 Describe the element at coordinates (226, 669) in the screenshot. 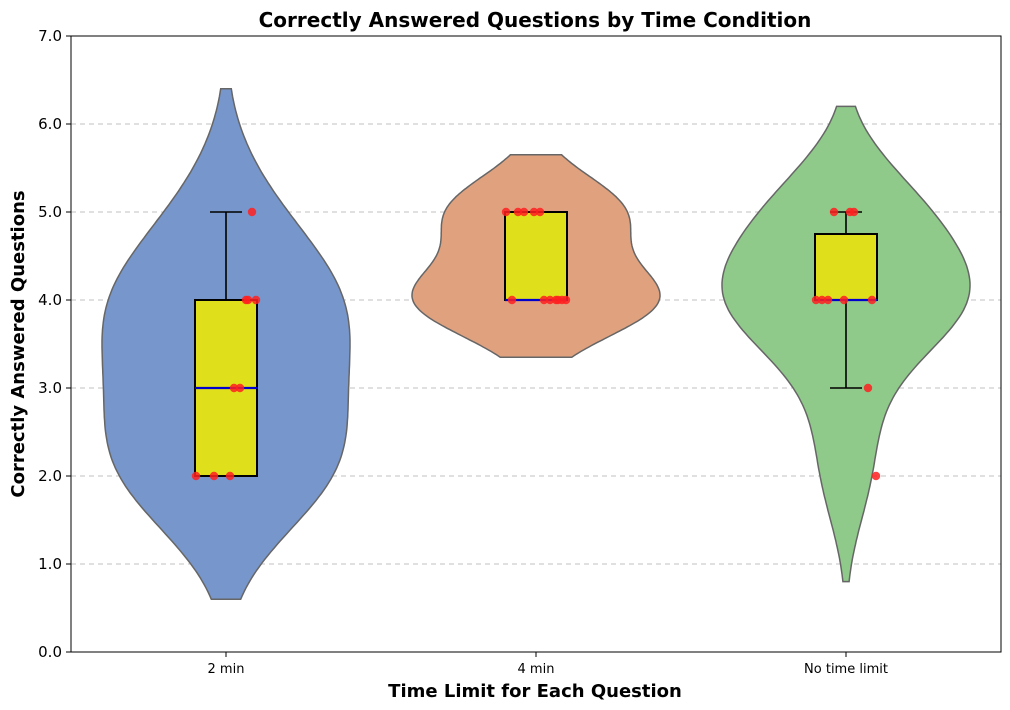

I see `x-tick-label-0: 2 min` at that location.